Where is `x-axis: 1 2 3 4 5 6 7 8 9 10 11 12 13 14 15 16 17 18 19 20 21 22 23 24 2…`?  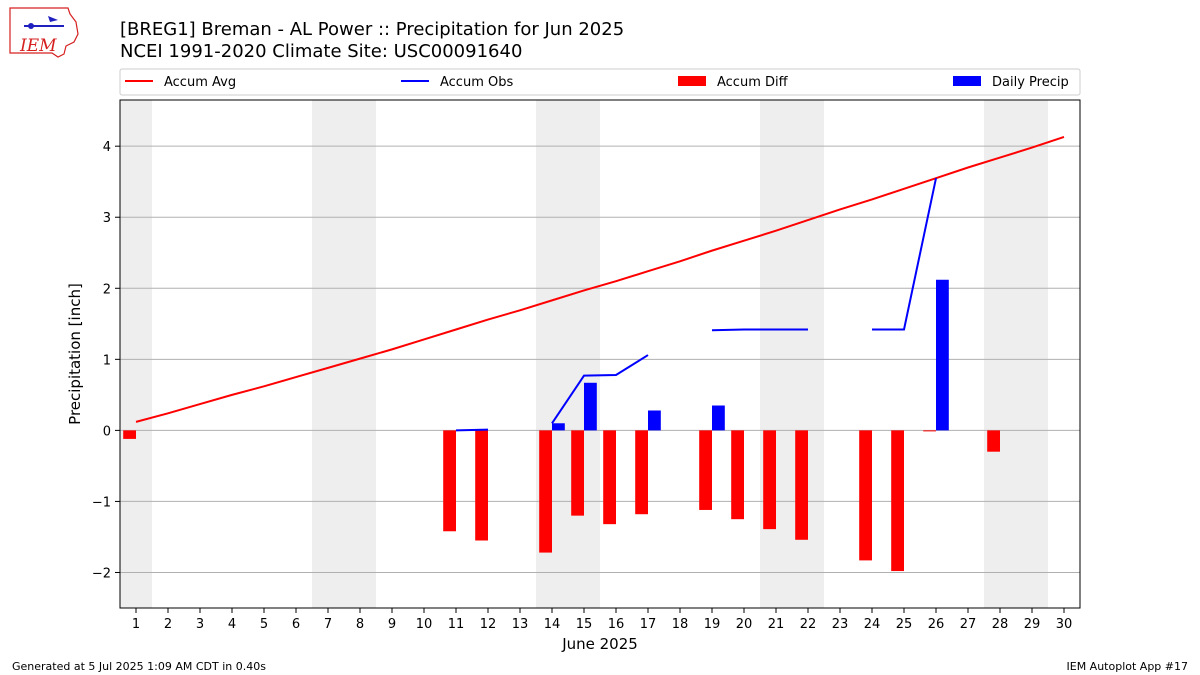
x-axis: 1 2 3 4 5 6 7 8 9 10 11 12 13 14 15 16 17 18 19 20 21 22 23 24 2… is located at coordinates (602, 620).